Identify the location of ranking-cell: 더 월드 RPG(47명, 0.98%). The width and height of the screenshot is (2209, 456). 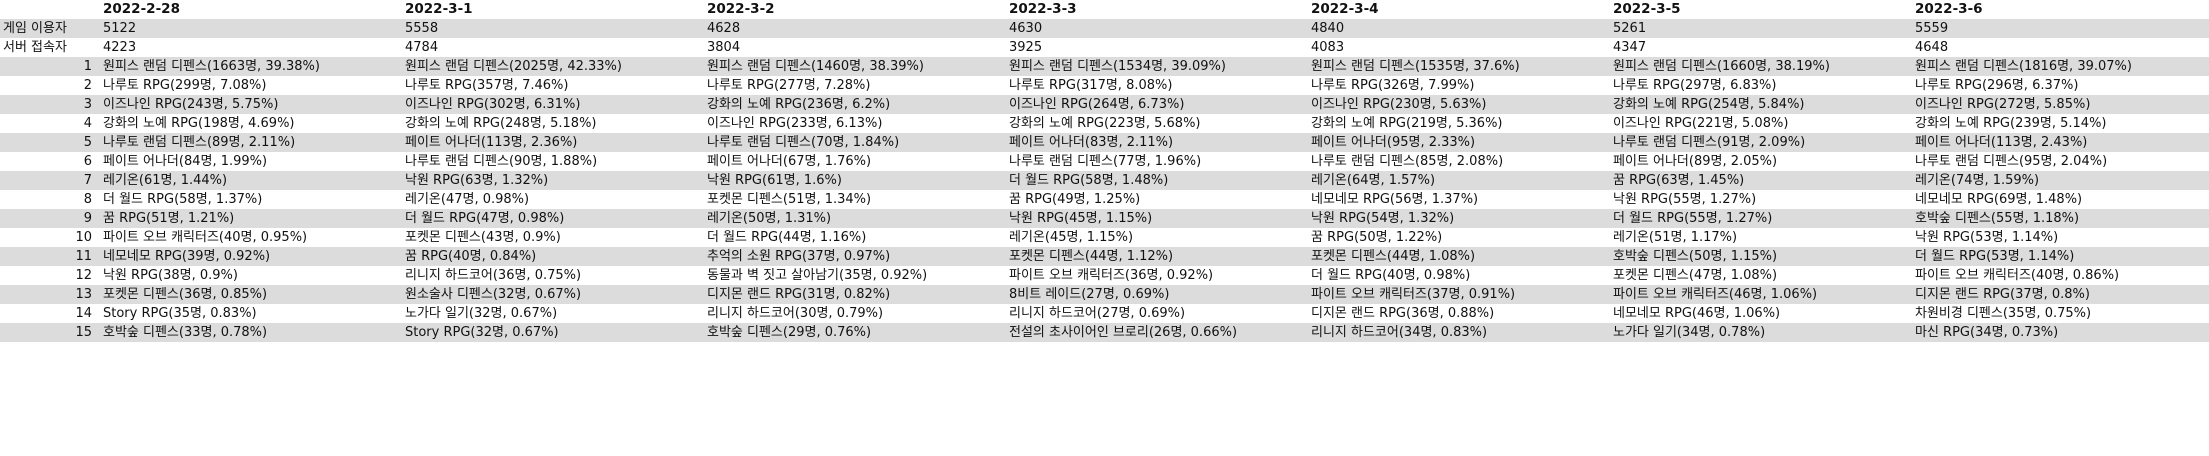
(551, 218).